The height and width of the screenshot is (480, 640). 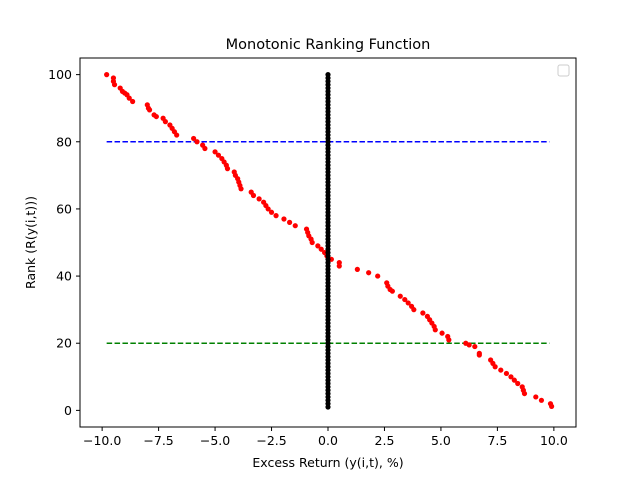 What do you see at coordinates (102, 440) in the screenshot?
I see `x-tick-label: −10.0` at bounding box center [102, 440].